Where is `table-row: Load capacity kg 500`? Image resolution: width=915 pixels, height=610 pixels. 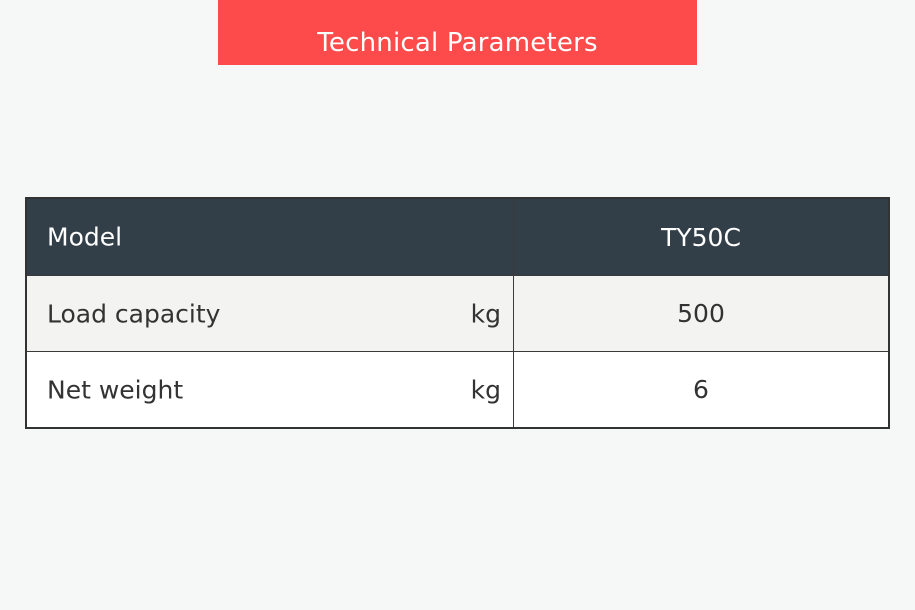
table-row: Load capacity kg 500 is located at coordinates (457, 313).